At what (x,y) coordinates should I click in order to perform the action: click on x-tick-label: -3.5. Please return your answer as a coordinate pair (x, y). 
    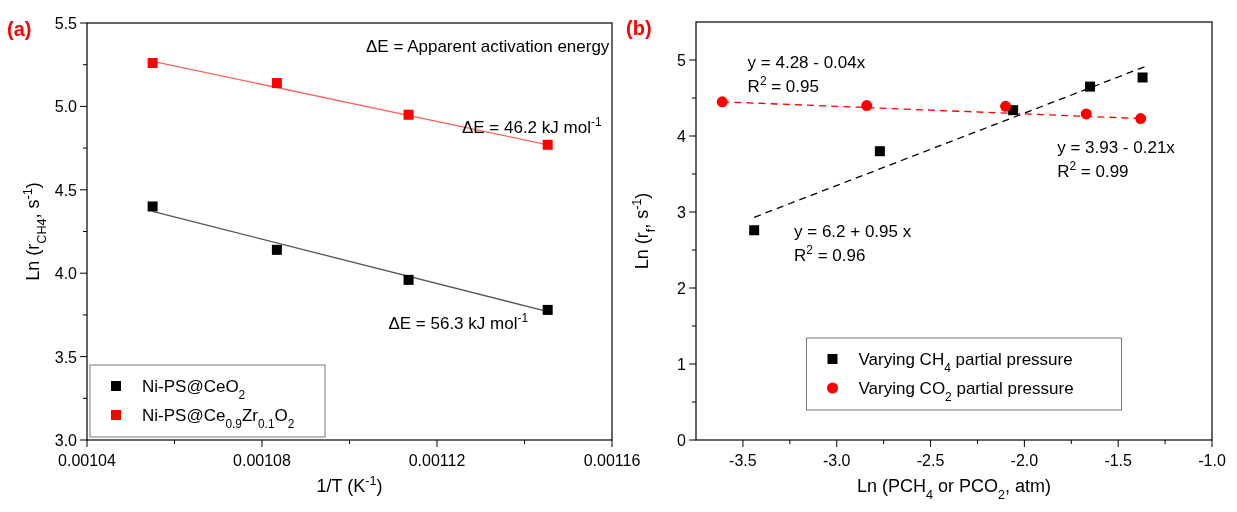
    Looking at the image, I should click on (743, 460).